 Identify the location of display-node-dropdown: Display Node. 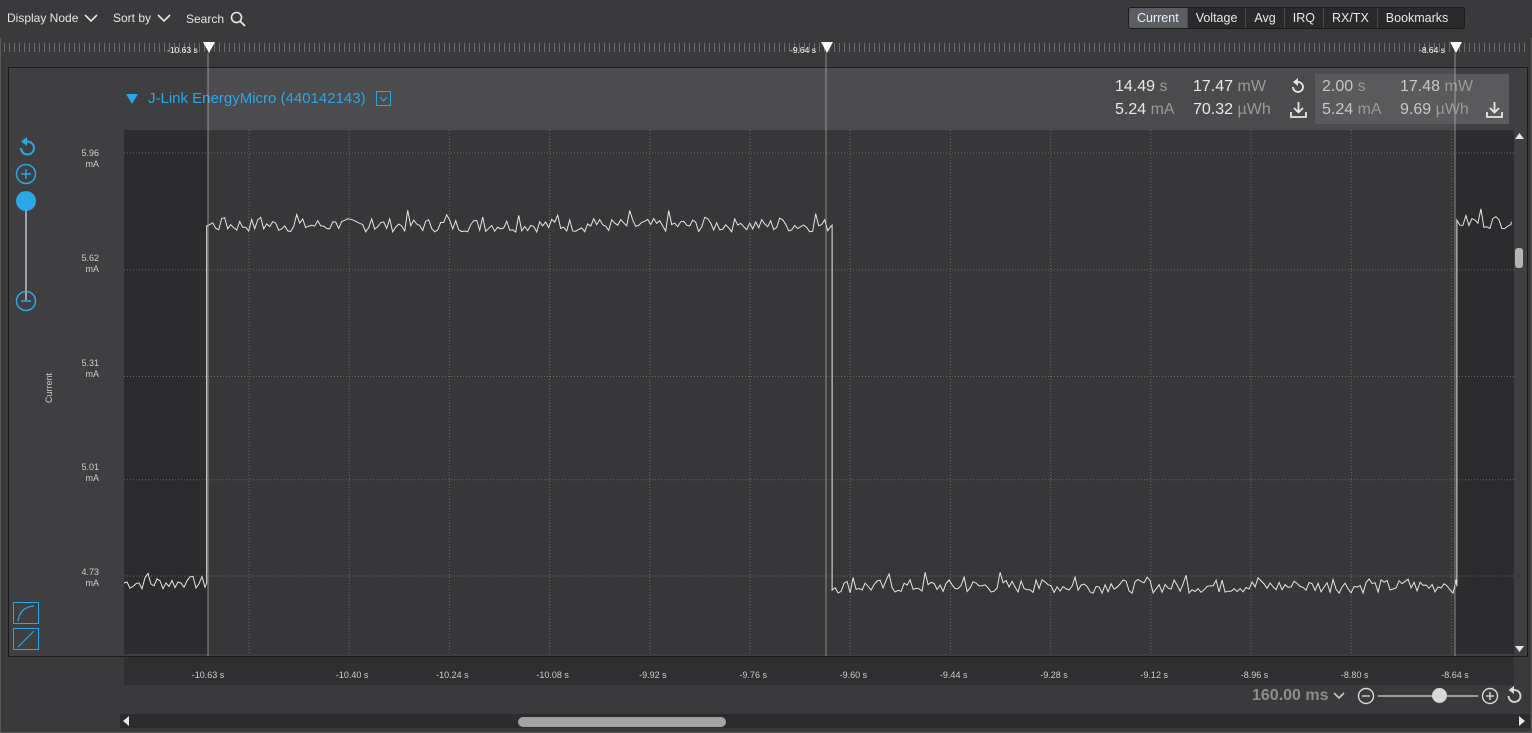
(52, 18).